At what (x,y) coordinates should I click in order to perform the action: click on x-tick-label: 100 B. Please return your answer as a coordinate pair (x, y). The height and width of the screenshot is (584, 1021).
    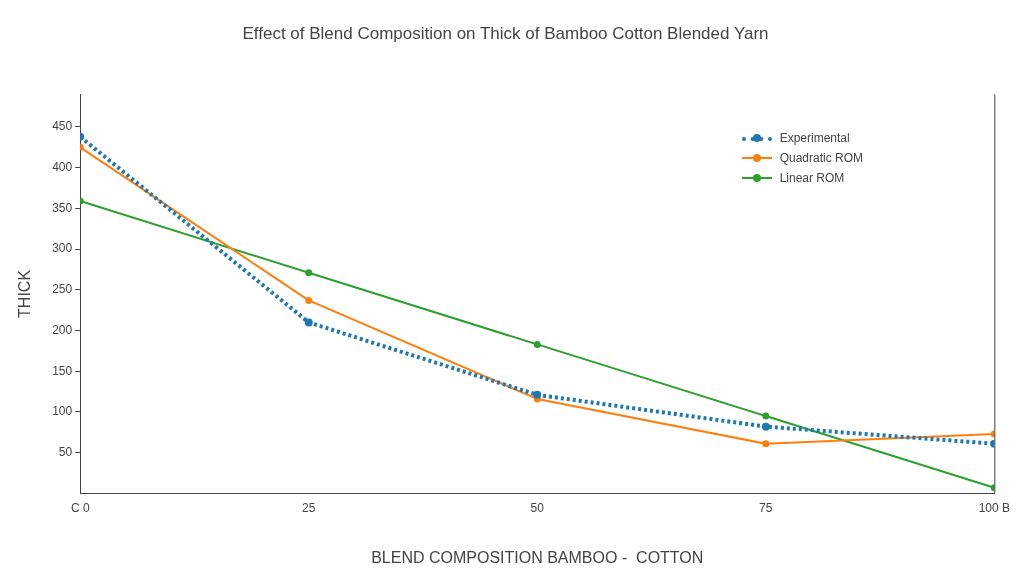
    Looking at the image, I should click on (994, 507).